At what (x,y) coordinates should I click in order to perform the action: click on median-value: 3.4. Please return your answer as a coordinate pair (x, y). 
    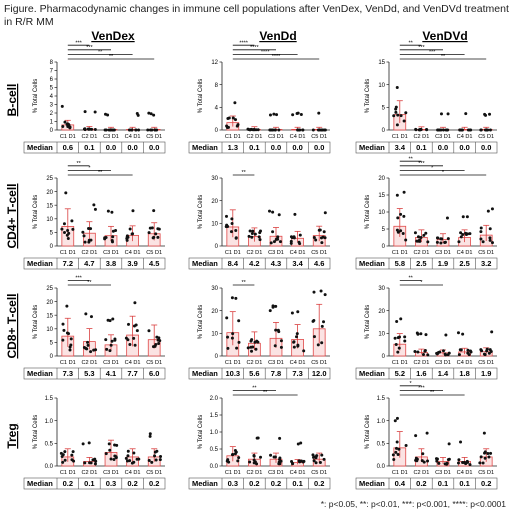
    Looking at the image, I should click on (297, 263).